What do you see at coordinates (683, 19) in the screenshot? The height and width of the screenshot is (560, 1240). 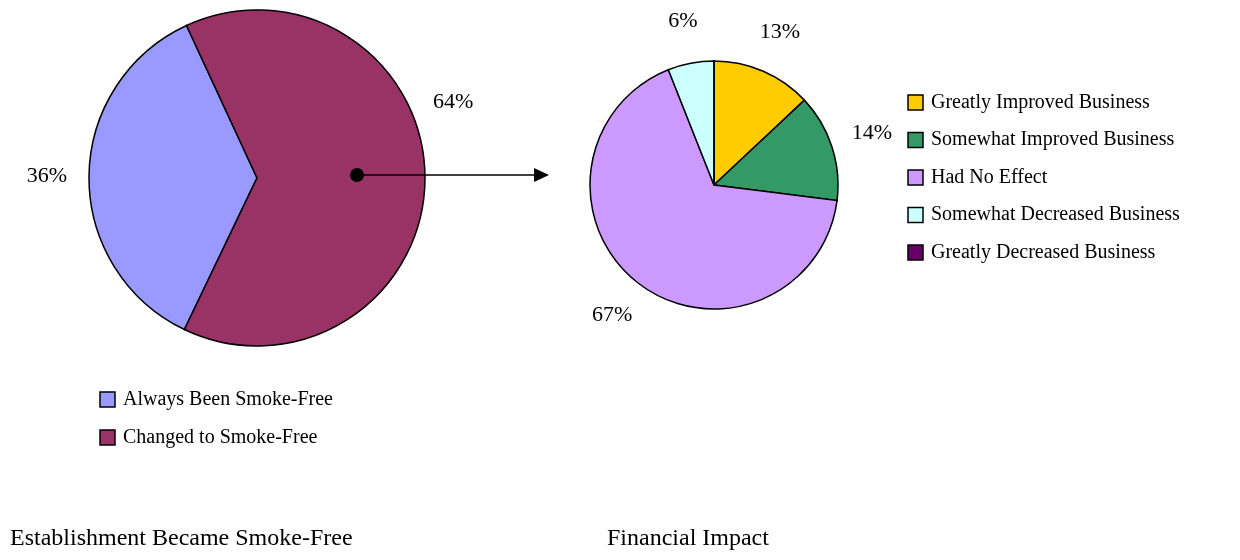 I see `data-label: 6%` at bounding box center [683, 19].